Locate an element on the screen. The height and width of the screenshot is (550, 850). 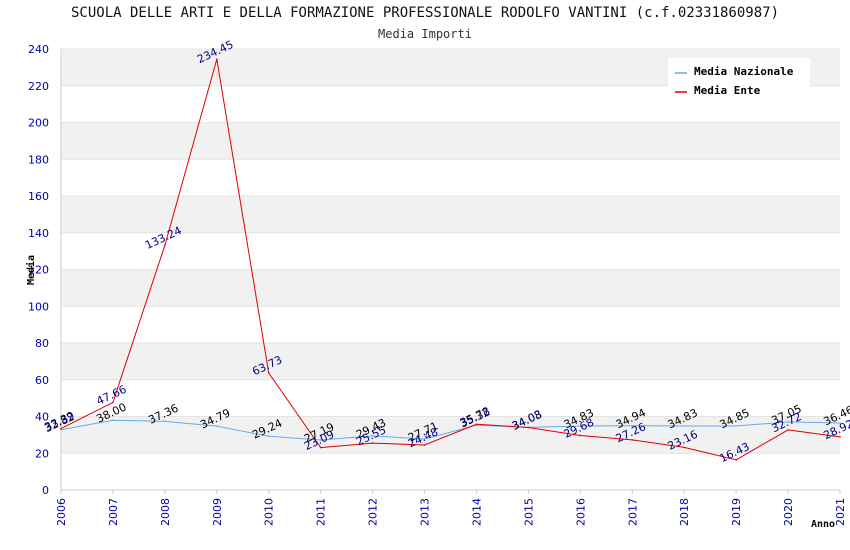
x-tick-label: 2013 is located at coordinates (425, 512).